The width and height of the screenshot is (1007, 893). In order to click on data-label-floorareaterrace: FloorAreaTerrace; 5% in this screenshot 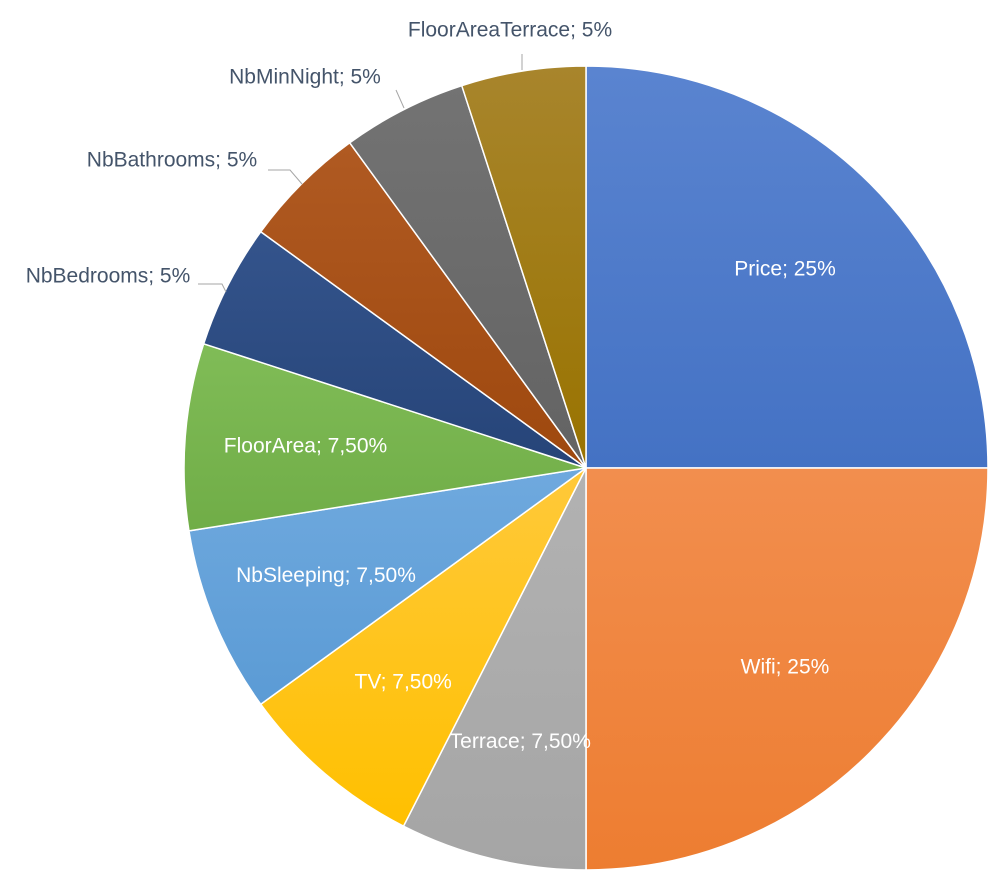, I will do `click(510, 30)`.